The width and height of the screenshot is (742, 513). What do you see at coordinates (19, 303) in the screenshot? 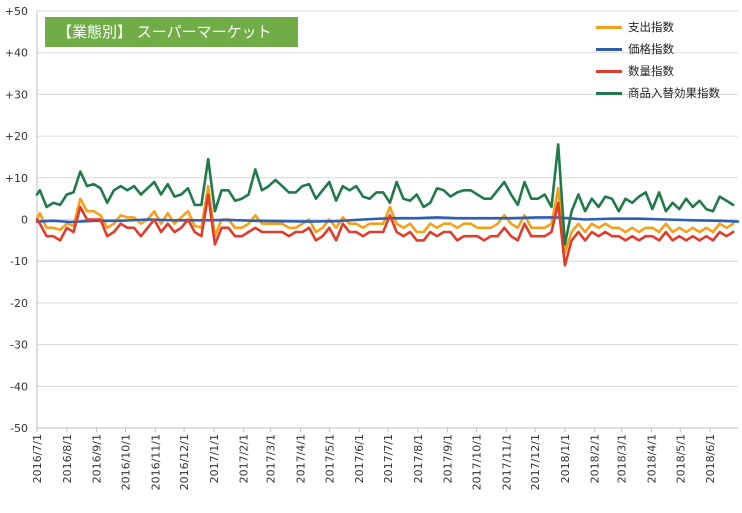
I see `y-tick-label: -20` at bounding box center [19, 303].